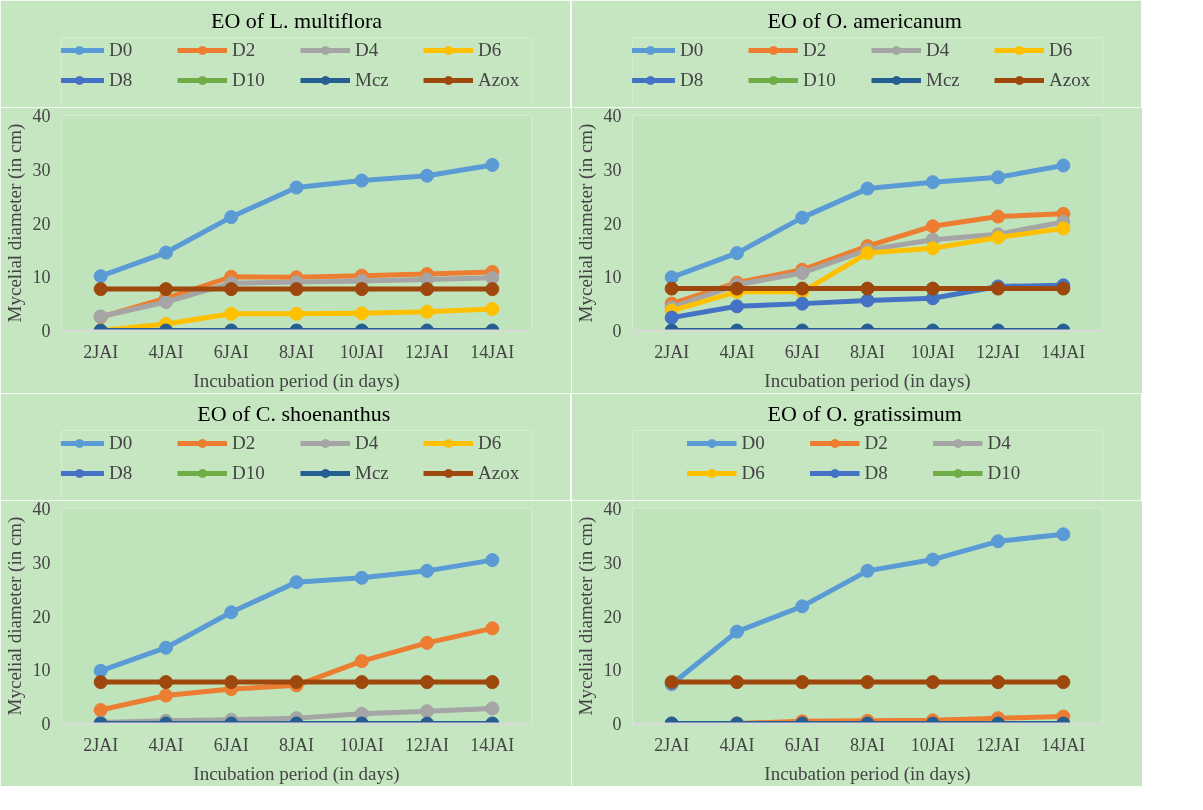 This screenshot has height=810, width=1203. I want to click on chart-title: EO of O. americanum, so click(864, 20).